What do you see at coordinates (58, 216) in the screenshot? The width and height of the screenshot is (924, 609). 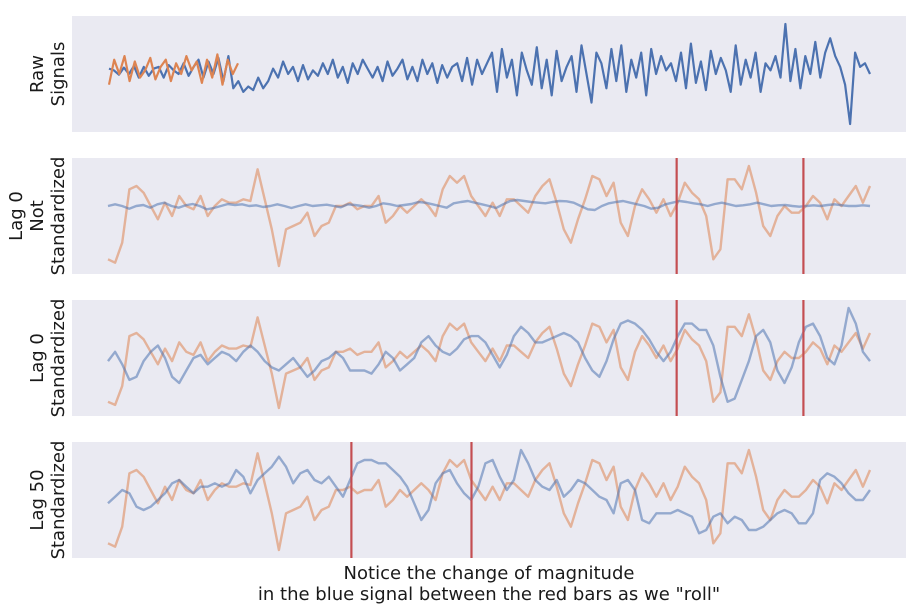 I see `ylabel-lag0-ns-line3: Standardized` at bounding box center [58, 216].